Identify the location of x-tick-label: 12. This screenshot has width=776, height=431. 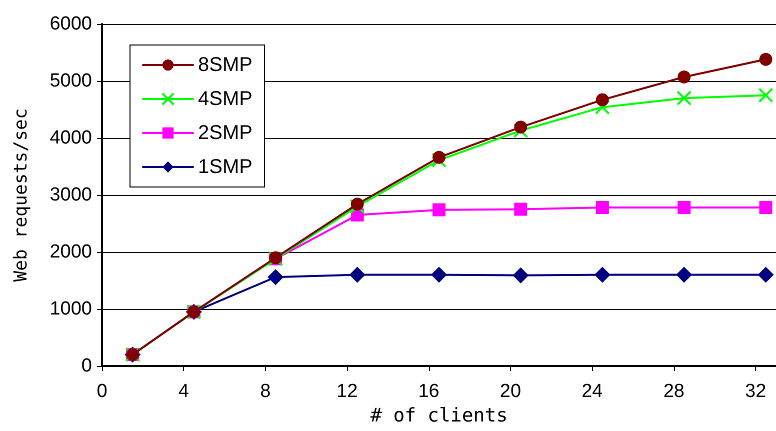
(347, 391).